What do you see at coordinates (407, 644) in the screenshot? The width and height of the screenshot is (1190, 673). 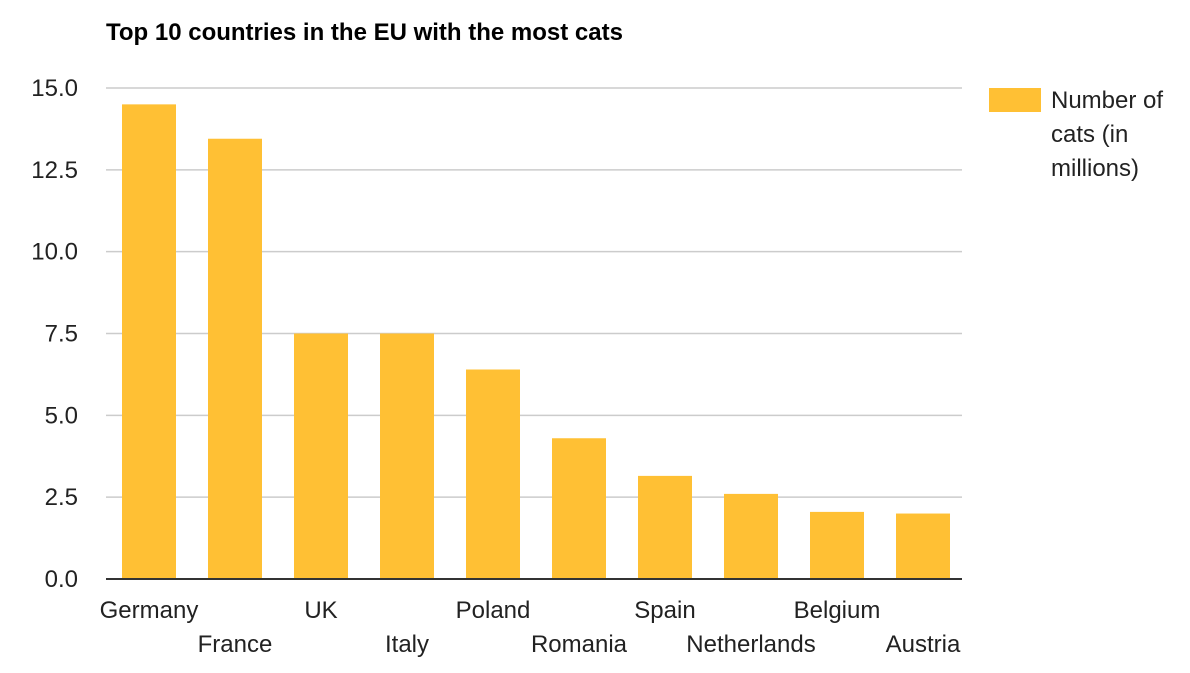 I see `x-category-label: Italy` at bounding box center [407, 644].